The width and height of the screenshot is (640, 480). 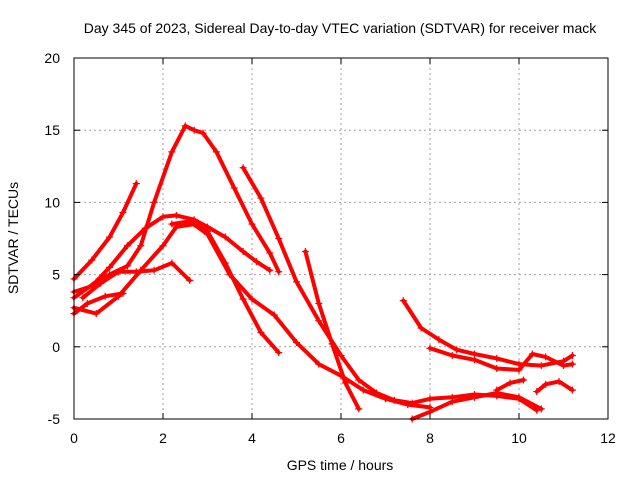 I want to click on y-tick-label: 0, so click(x=56, y=347).